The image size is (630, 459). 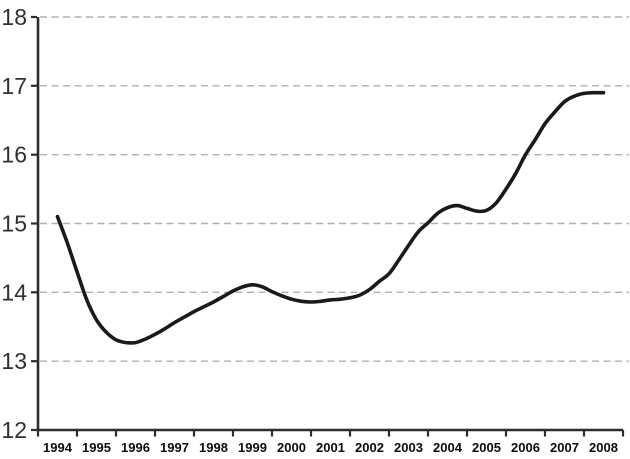 I want to click on x-tick-label: 2000, so click(x=291, y=447).